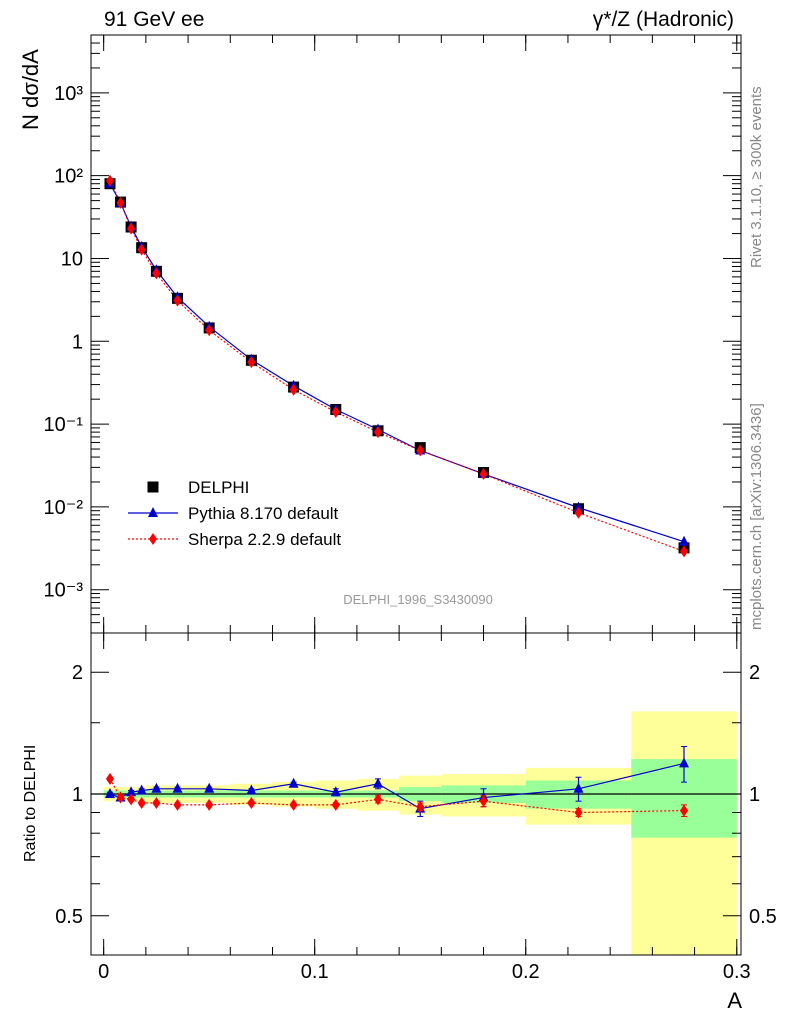  I want to click on legend-pythia-label: Pythia 8.170 default, so click(263, 513).